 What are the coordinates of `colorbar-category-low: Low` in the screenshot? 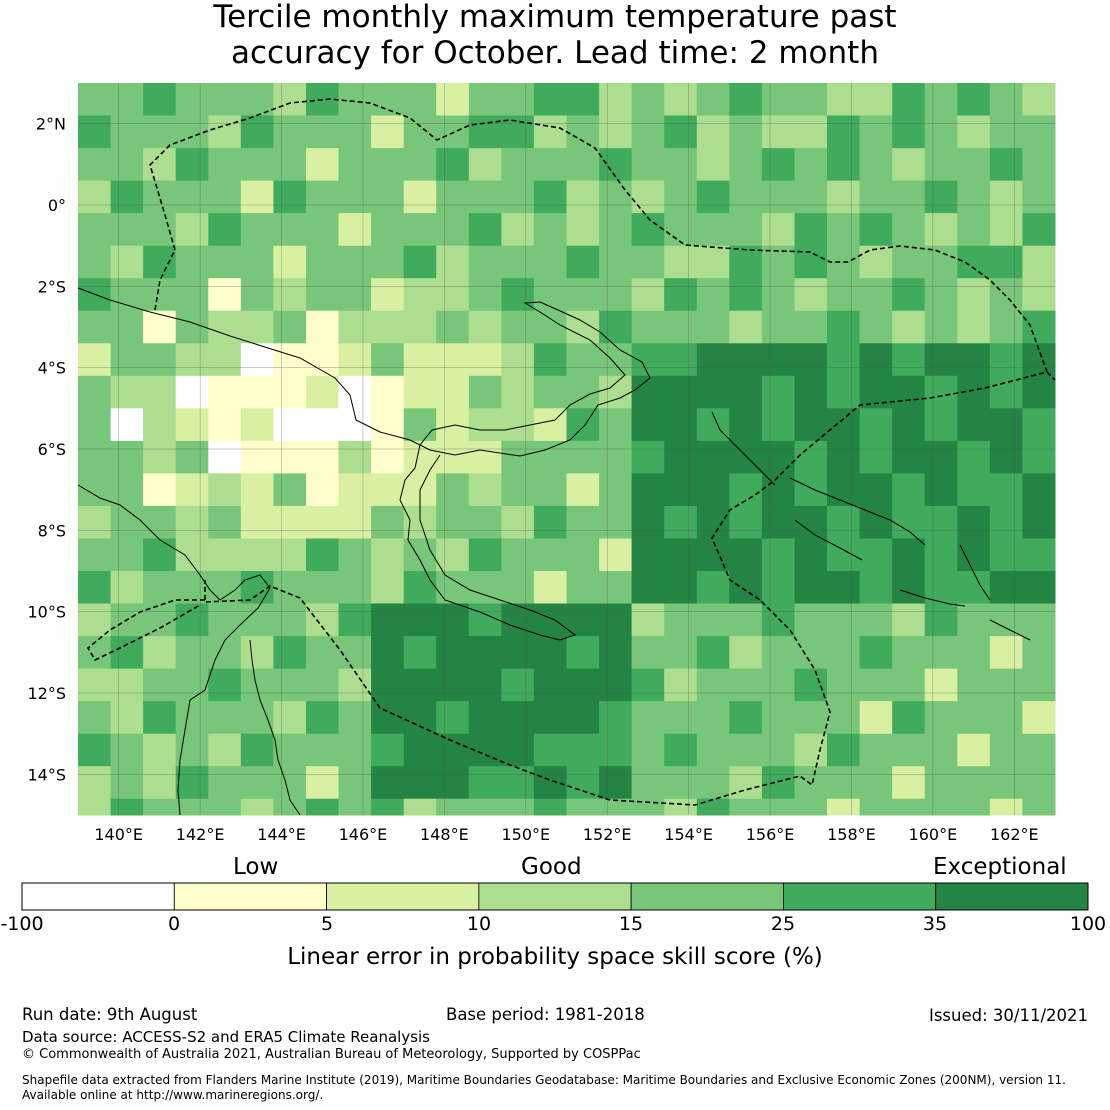 It's located at (256, 867).